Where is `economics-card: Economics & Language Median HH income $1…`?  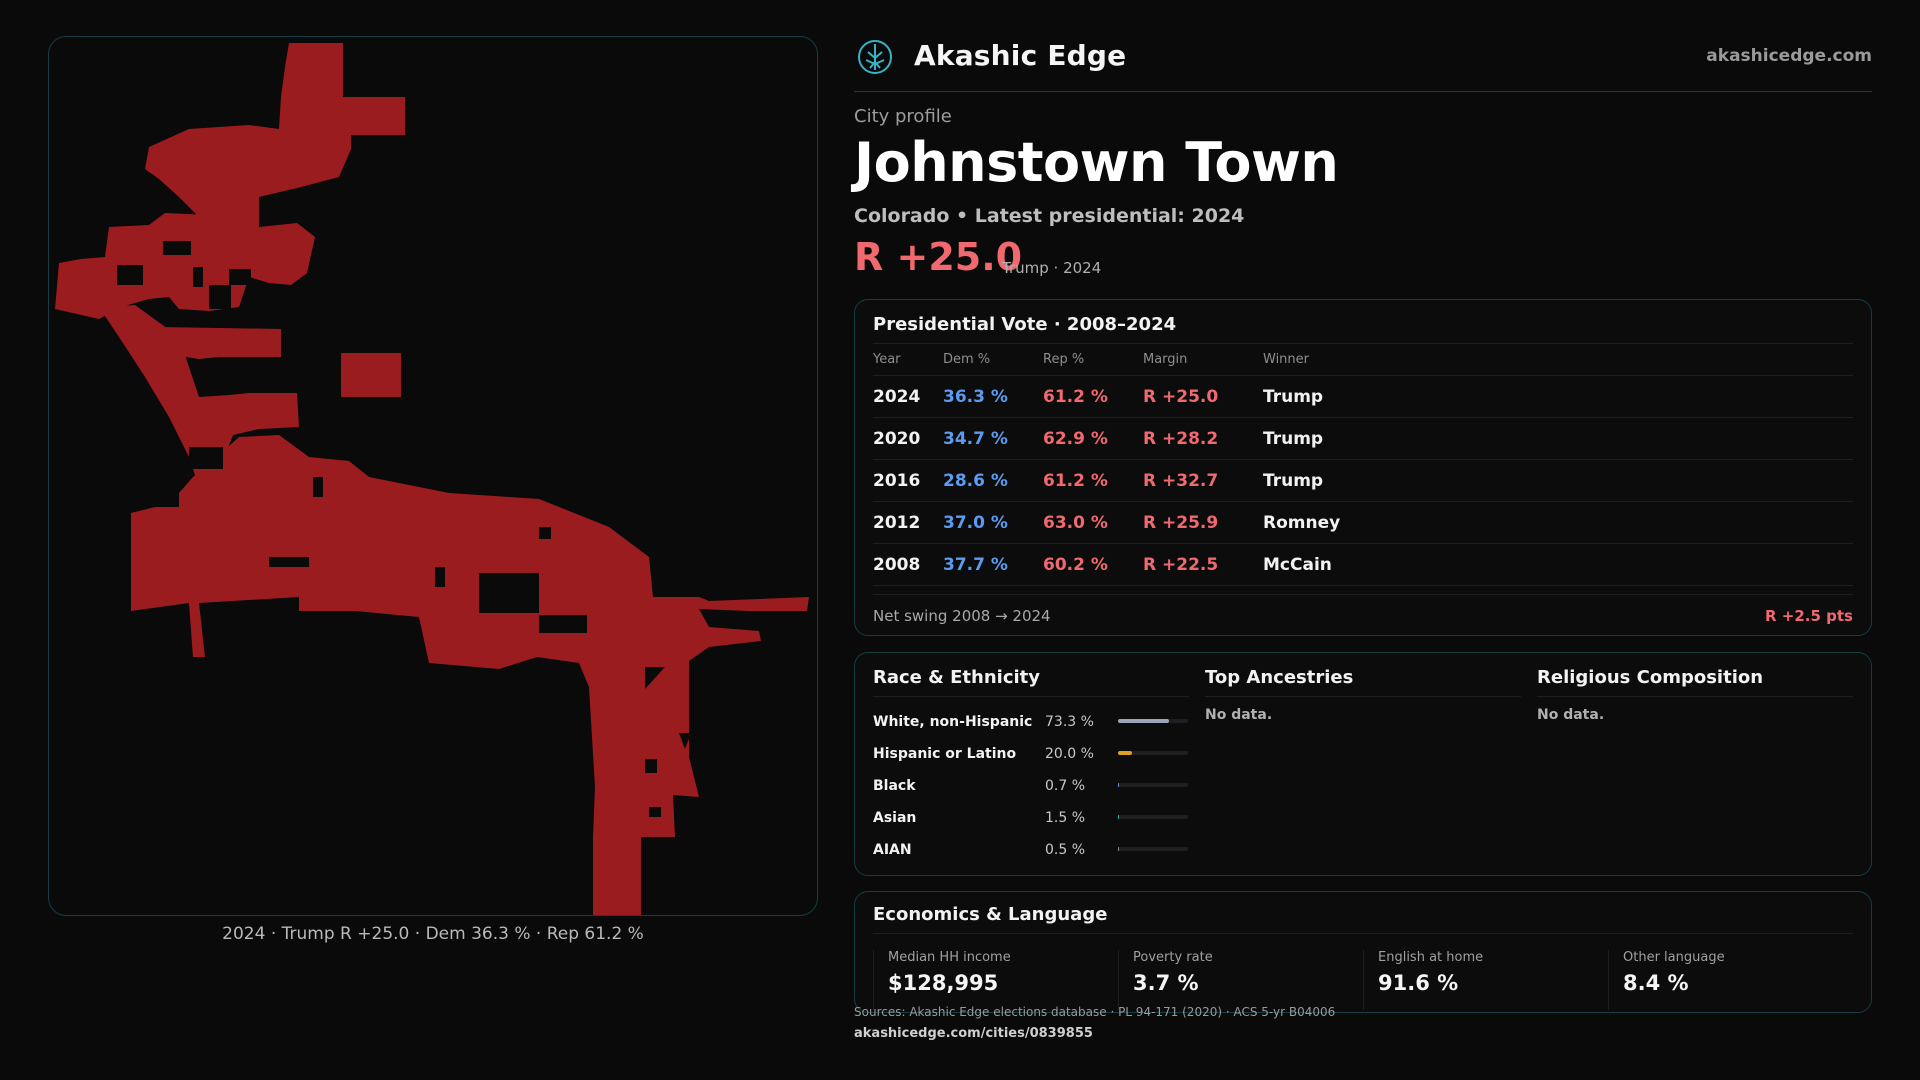
economics-card: Economics & Language Median HH income $1… is located at coordinates (1363, 952).